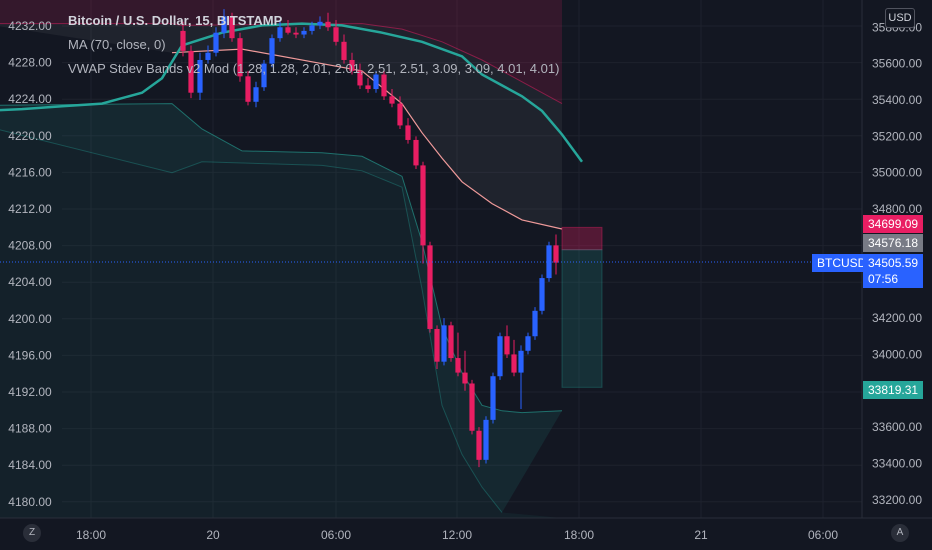  I want to click on left-axis-tick-label: 4204.00, so click(30, 282).